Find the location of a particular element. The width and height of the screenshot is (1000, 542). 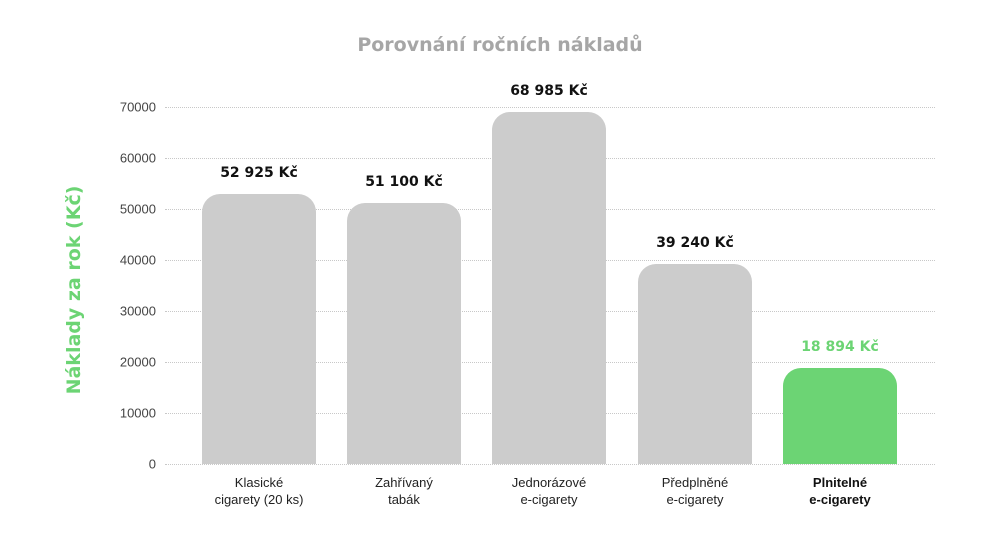

x-category-label: Zahřívaný tabák is located at coordinates (404, 491).